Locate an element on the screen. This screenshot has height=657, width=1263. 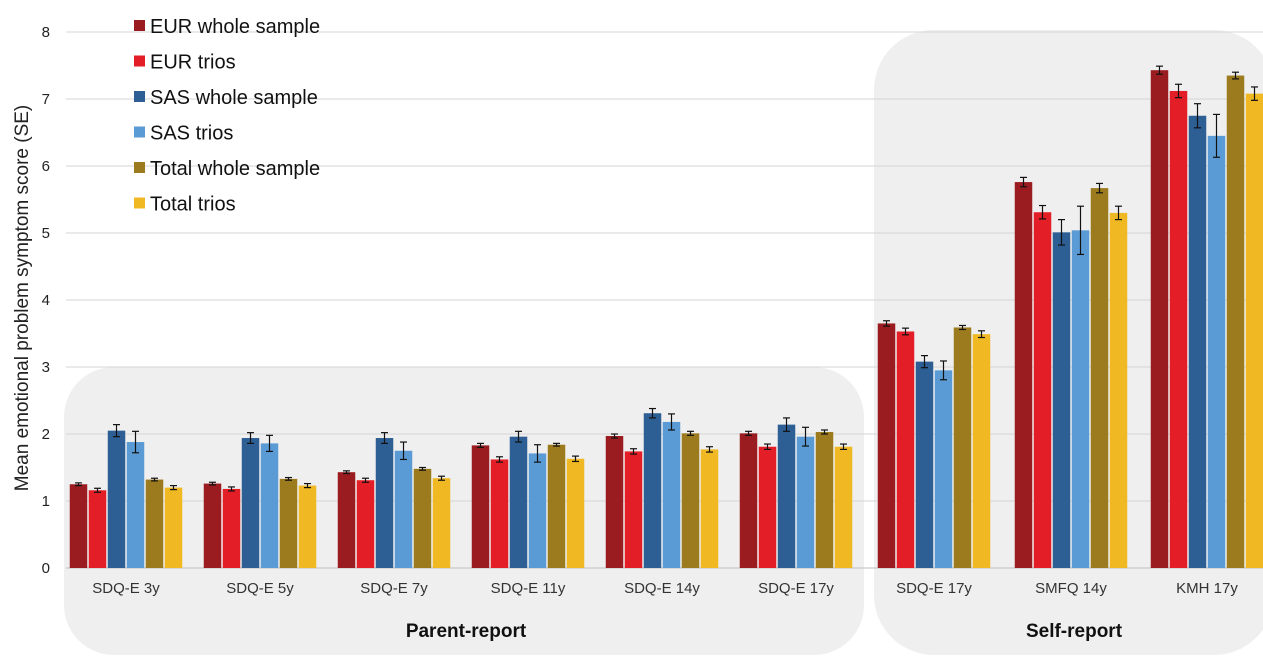
legend-label: Total whole sample is located at coordinates (235, 169).